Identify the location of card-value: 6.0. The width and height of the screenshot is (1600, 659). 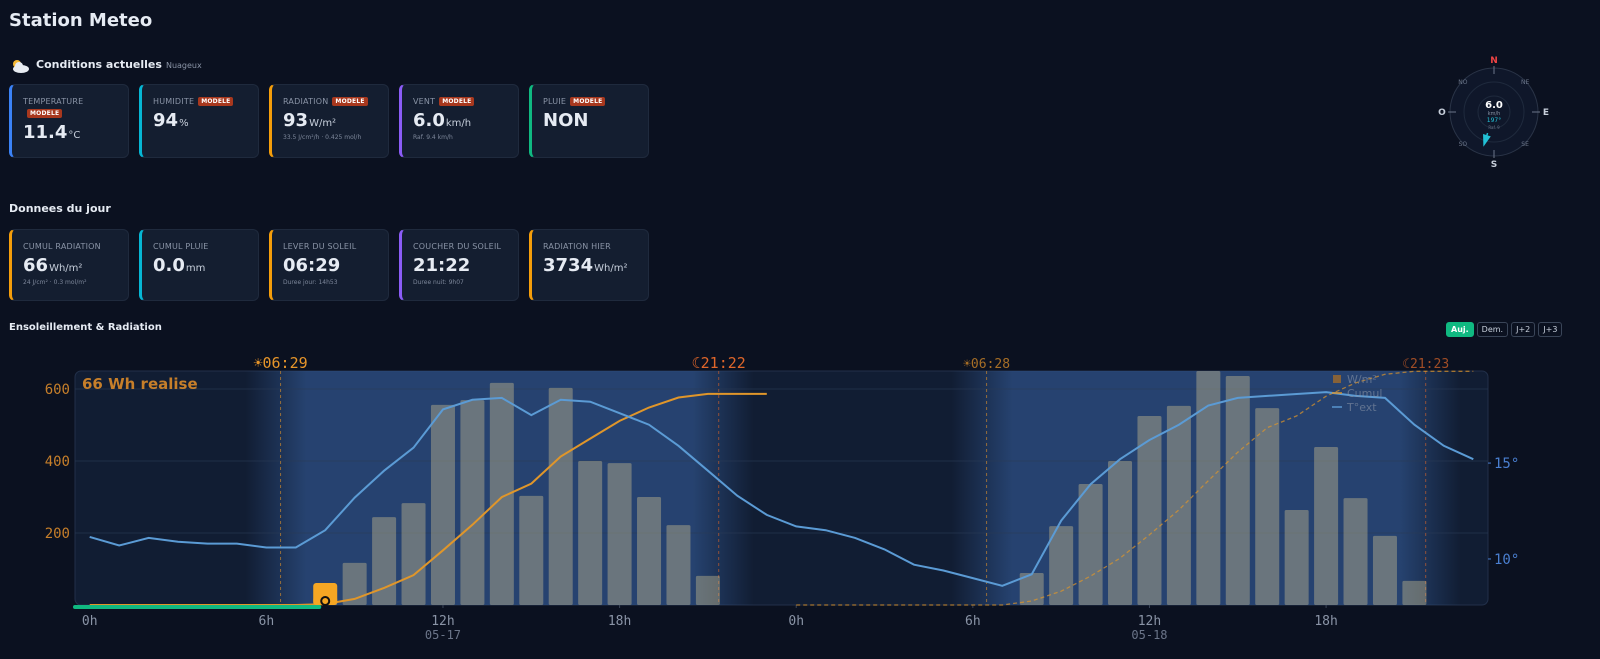
(429, 120).